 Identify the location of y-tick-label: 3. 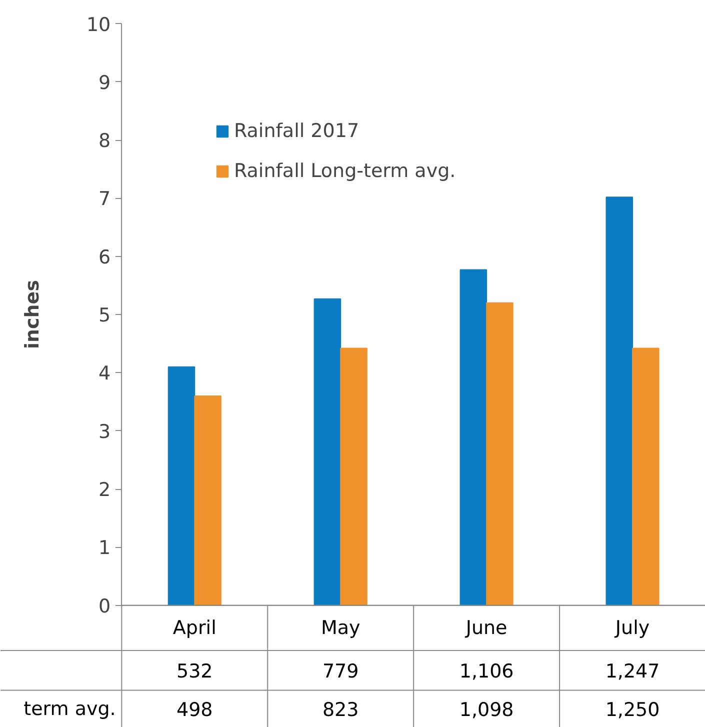
(104, 431).